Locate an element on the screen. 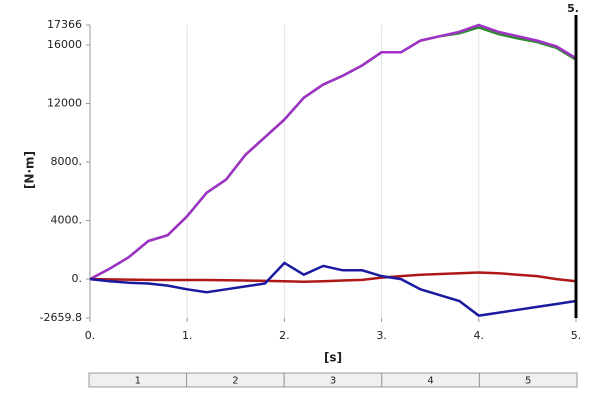 This screenshot has height=400, width=600. step-label: 5 is located at coordinates (528, 381).